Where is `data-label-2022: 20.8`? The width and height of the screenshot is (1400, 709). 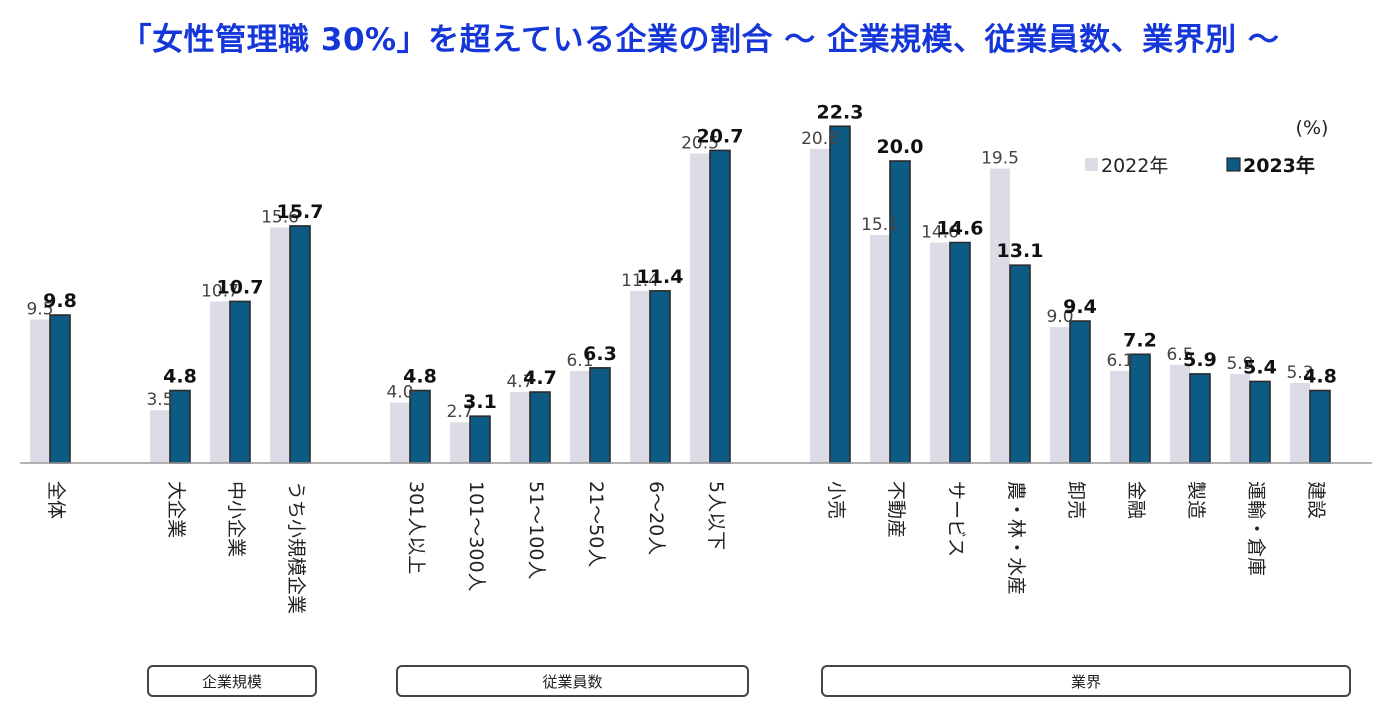 data-label-2022: 20.8 is located at coordinates (820, 139).